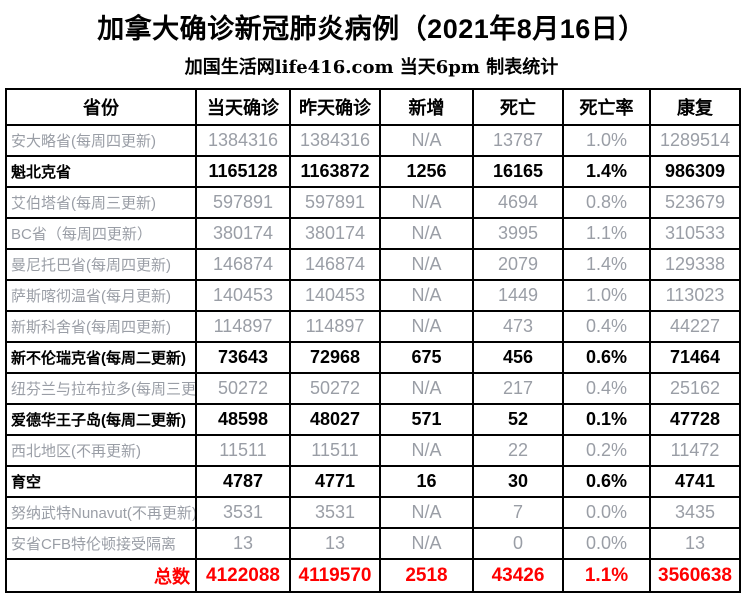  I want to click on value-cell: 113023, so click(695, 295).